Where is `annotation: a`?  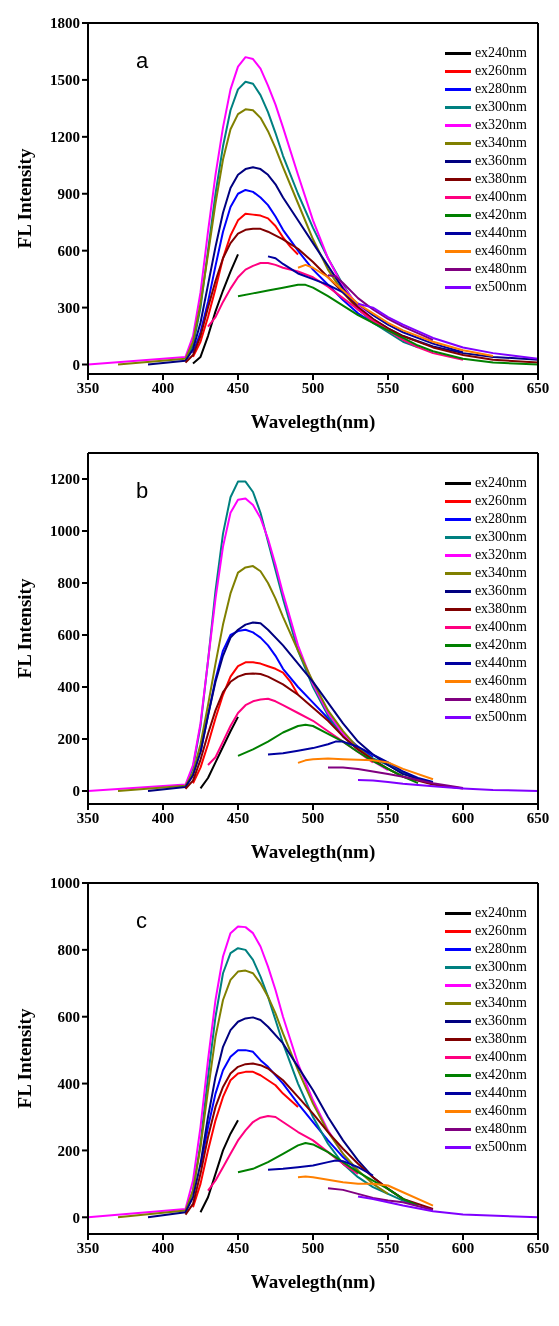 annotation: a is located at coordinates (142, 61).